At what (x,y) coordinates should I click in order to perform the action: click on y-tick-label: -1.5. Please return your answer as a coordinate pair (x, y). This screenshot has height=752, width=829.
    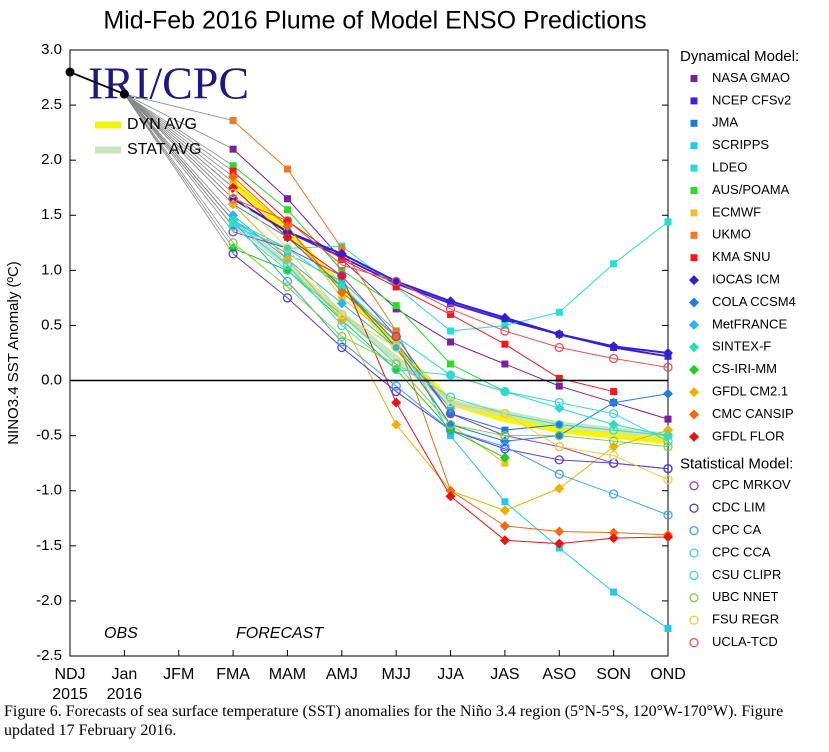
    Looking at the image, I should click on (49, 545).